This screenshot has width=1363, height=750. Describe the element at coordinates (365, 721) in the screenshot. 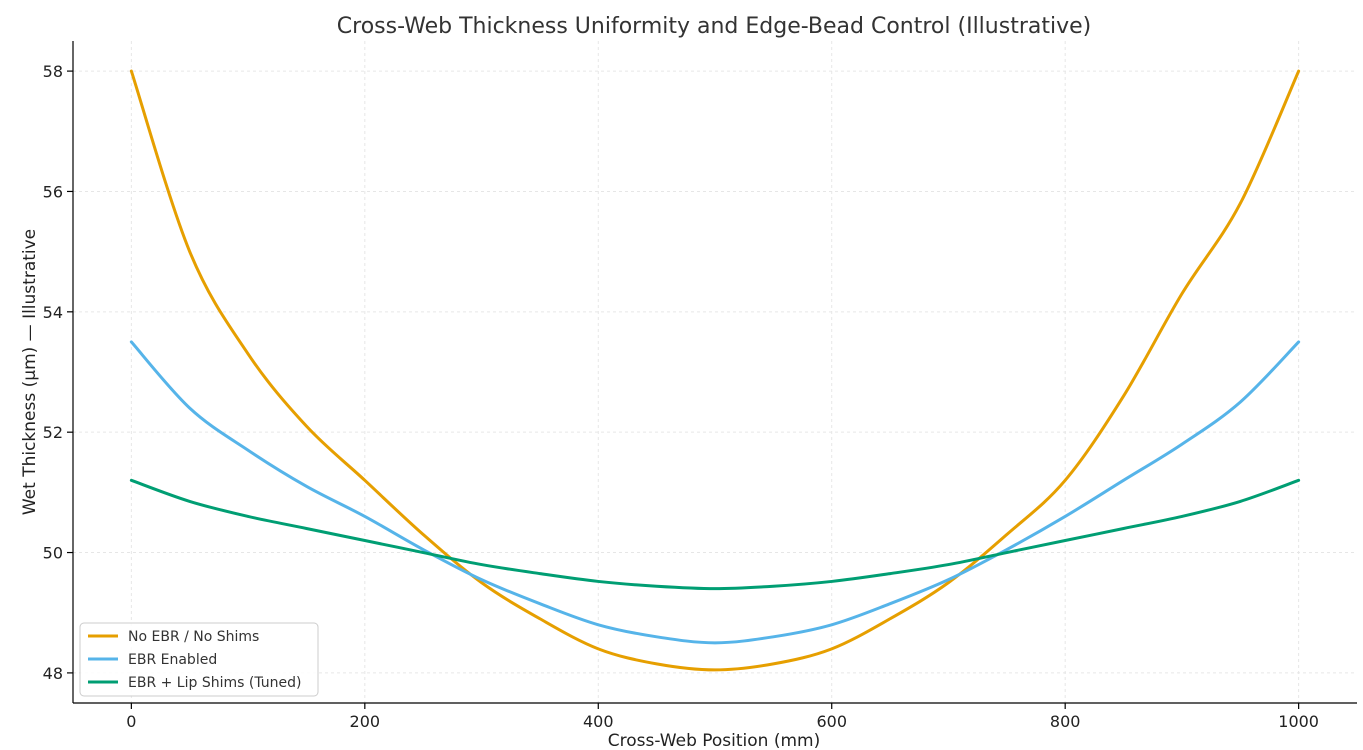

I see `x-tick-label: 200` at that location.